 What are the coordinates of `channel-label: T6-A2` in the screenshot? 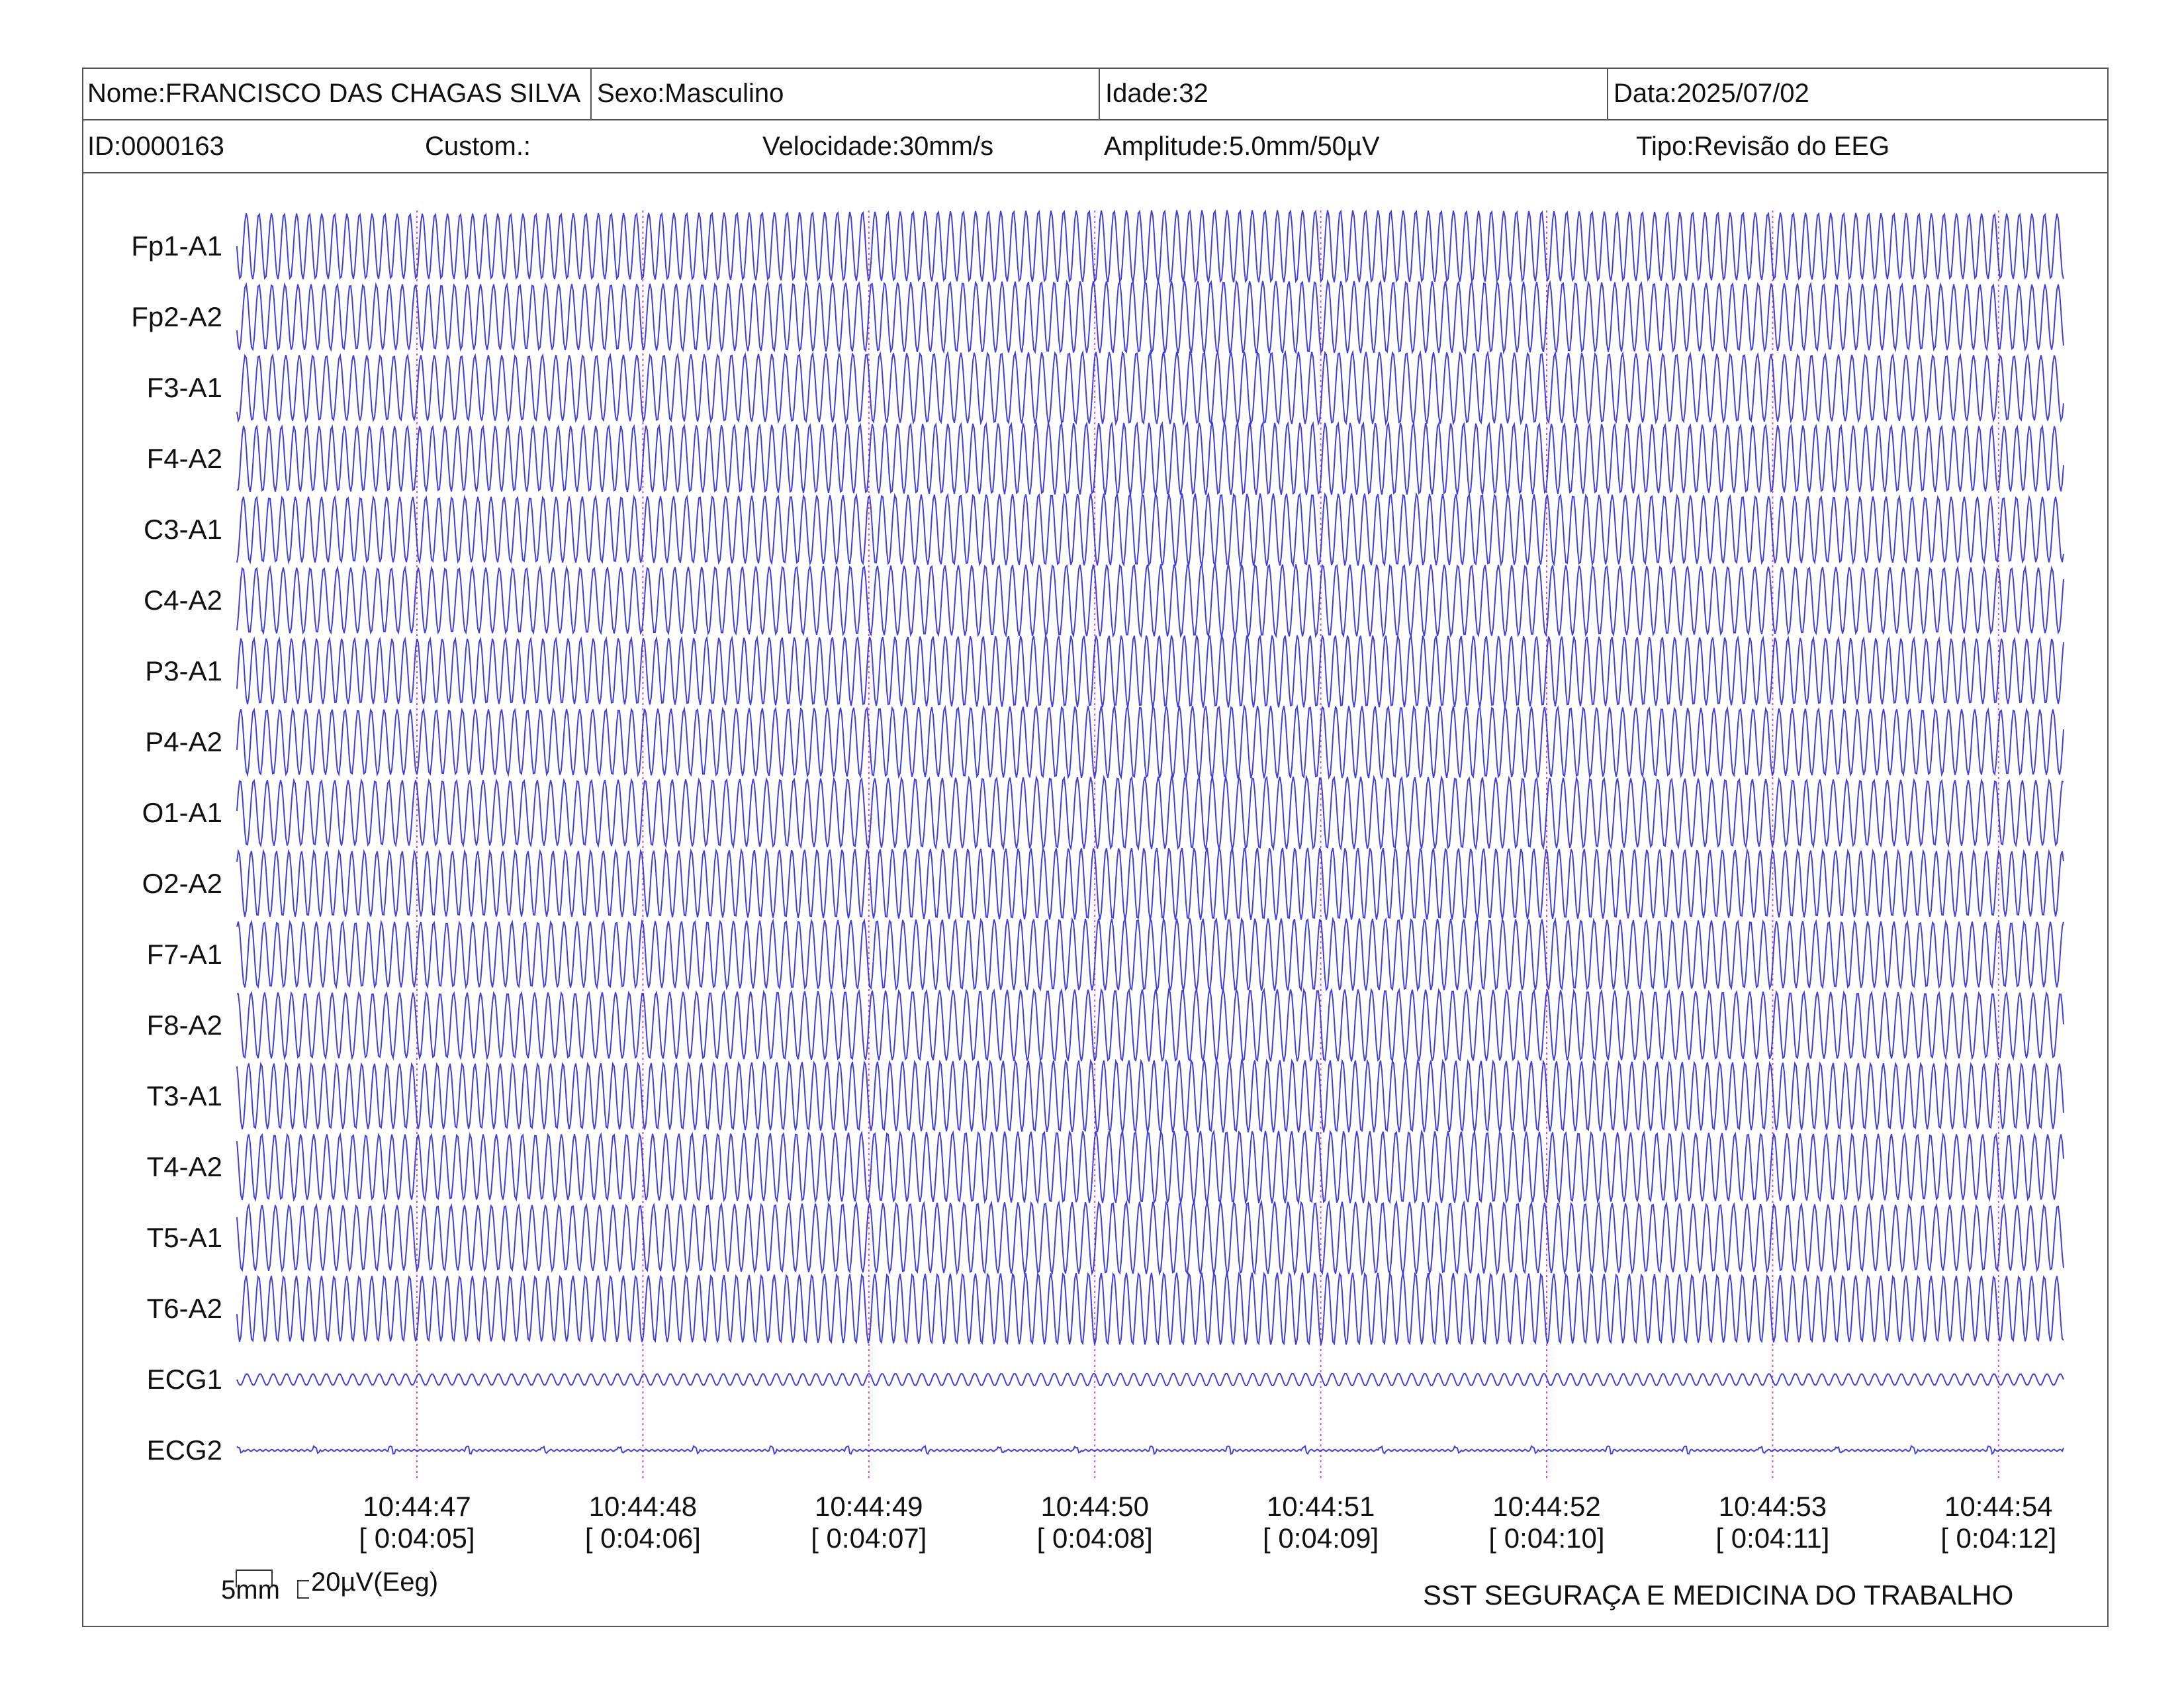 It's located at (184, 1308).